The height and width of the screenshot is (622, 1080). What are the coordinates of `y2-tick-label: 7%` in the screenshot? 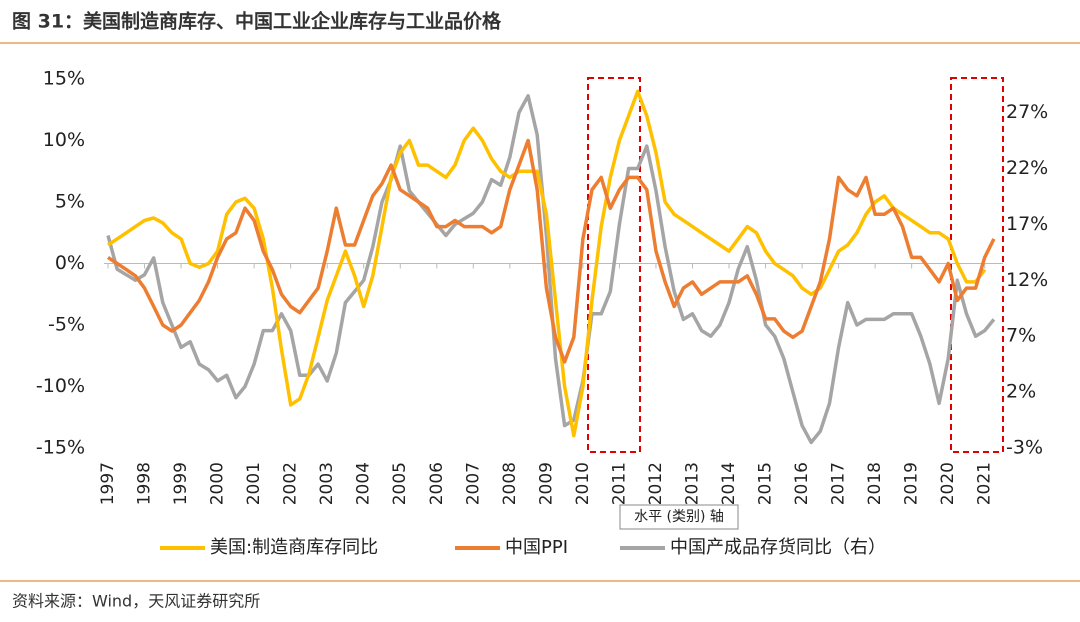 It's located at (1021, 336).